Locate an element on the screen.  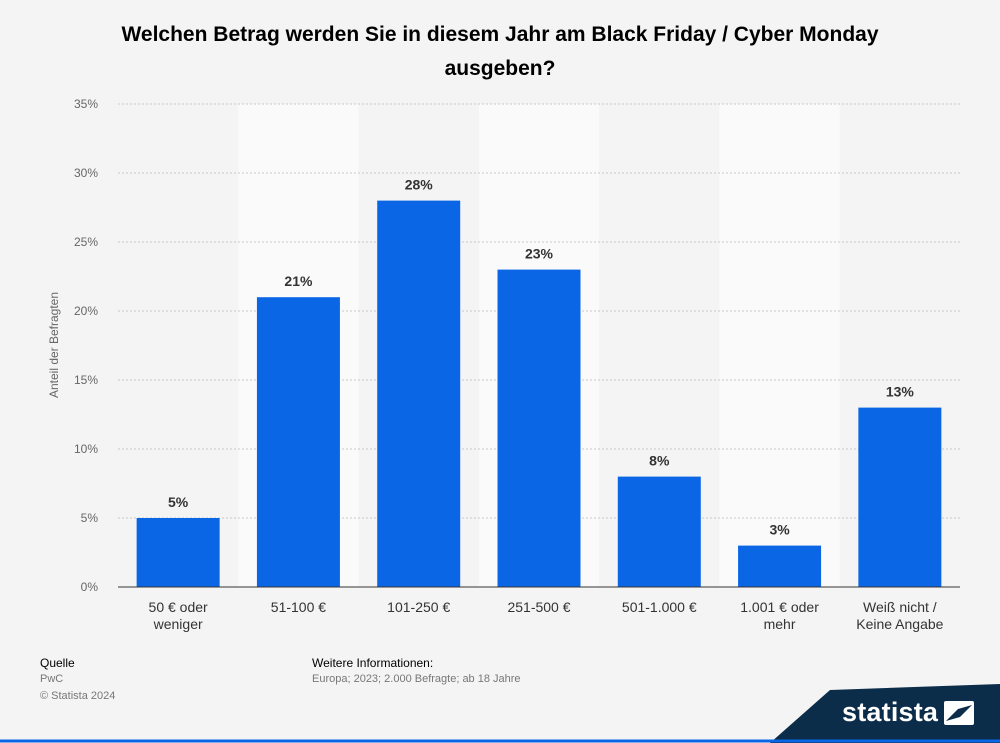
x-tick-label: Weiß nicht / Keine Angabe is located at coordinates (899, 615).